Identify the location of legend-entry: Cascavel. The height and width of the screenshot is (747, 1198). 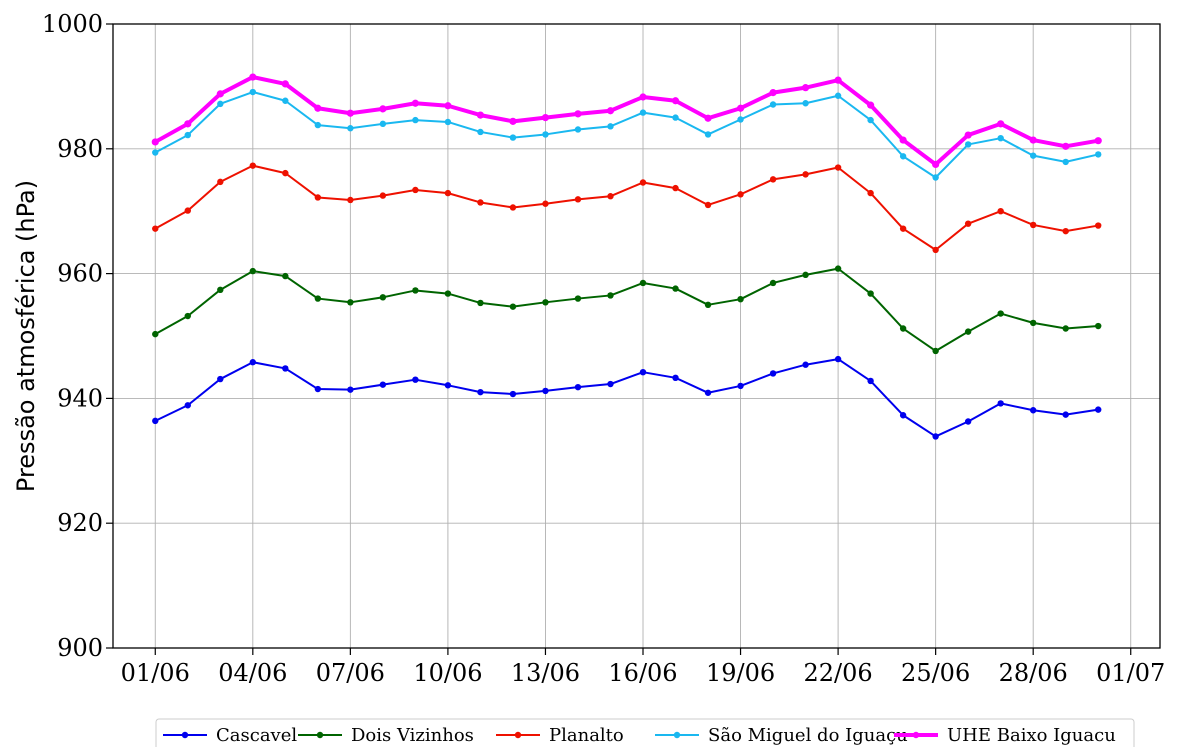
(230, 735).